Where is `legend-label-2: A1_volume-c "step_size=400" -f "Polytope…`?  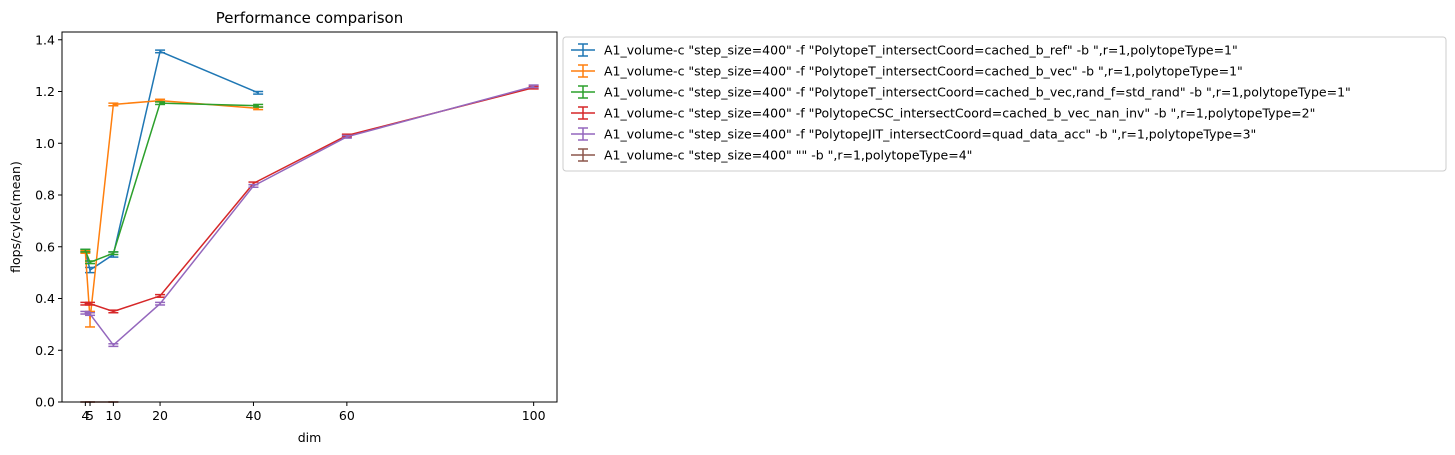 legend-label-2: A1_volume-c "step_size=400" -f "Polytope… is located at coordinates (977, 92).